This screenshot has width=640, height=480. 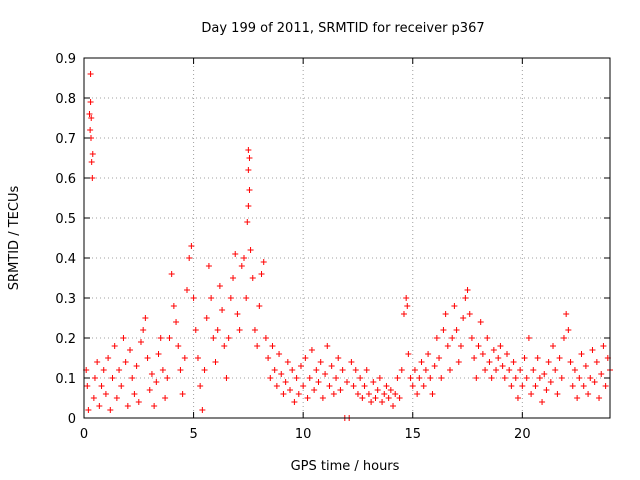 What do you see at coordinates (14, 238) in the screenshot?
I see `y-axis-label: SRMTID / TECUs` at bounding box center [14, 238].